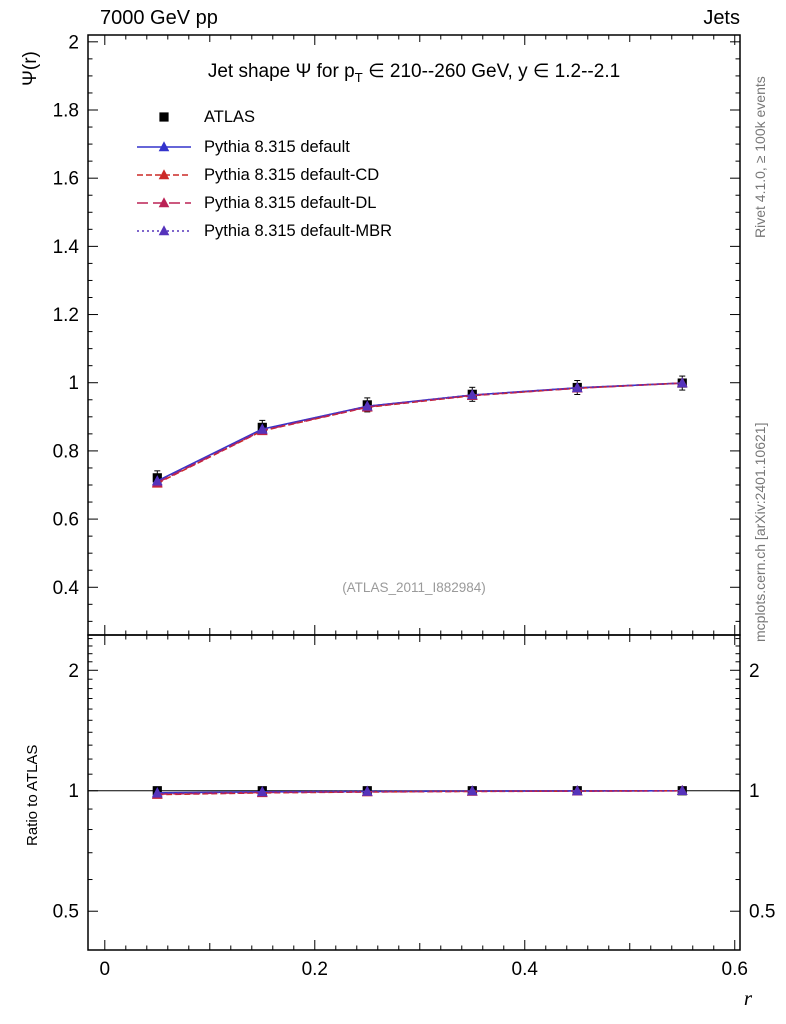 The height and width of the screenshot is (1024, 786). Describe the element at coordinates (358, 77) in the screenshot. I see `plot-title-subscript: T` at that location.